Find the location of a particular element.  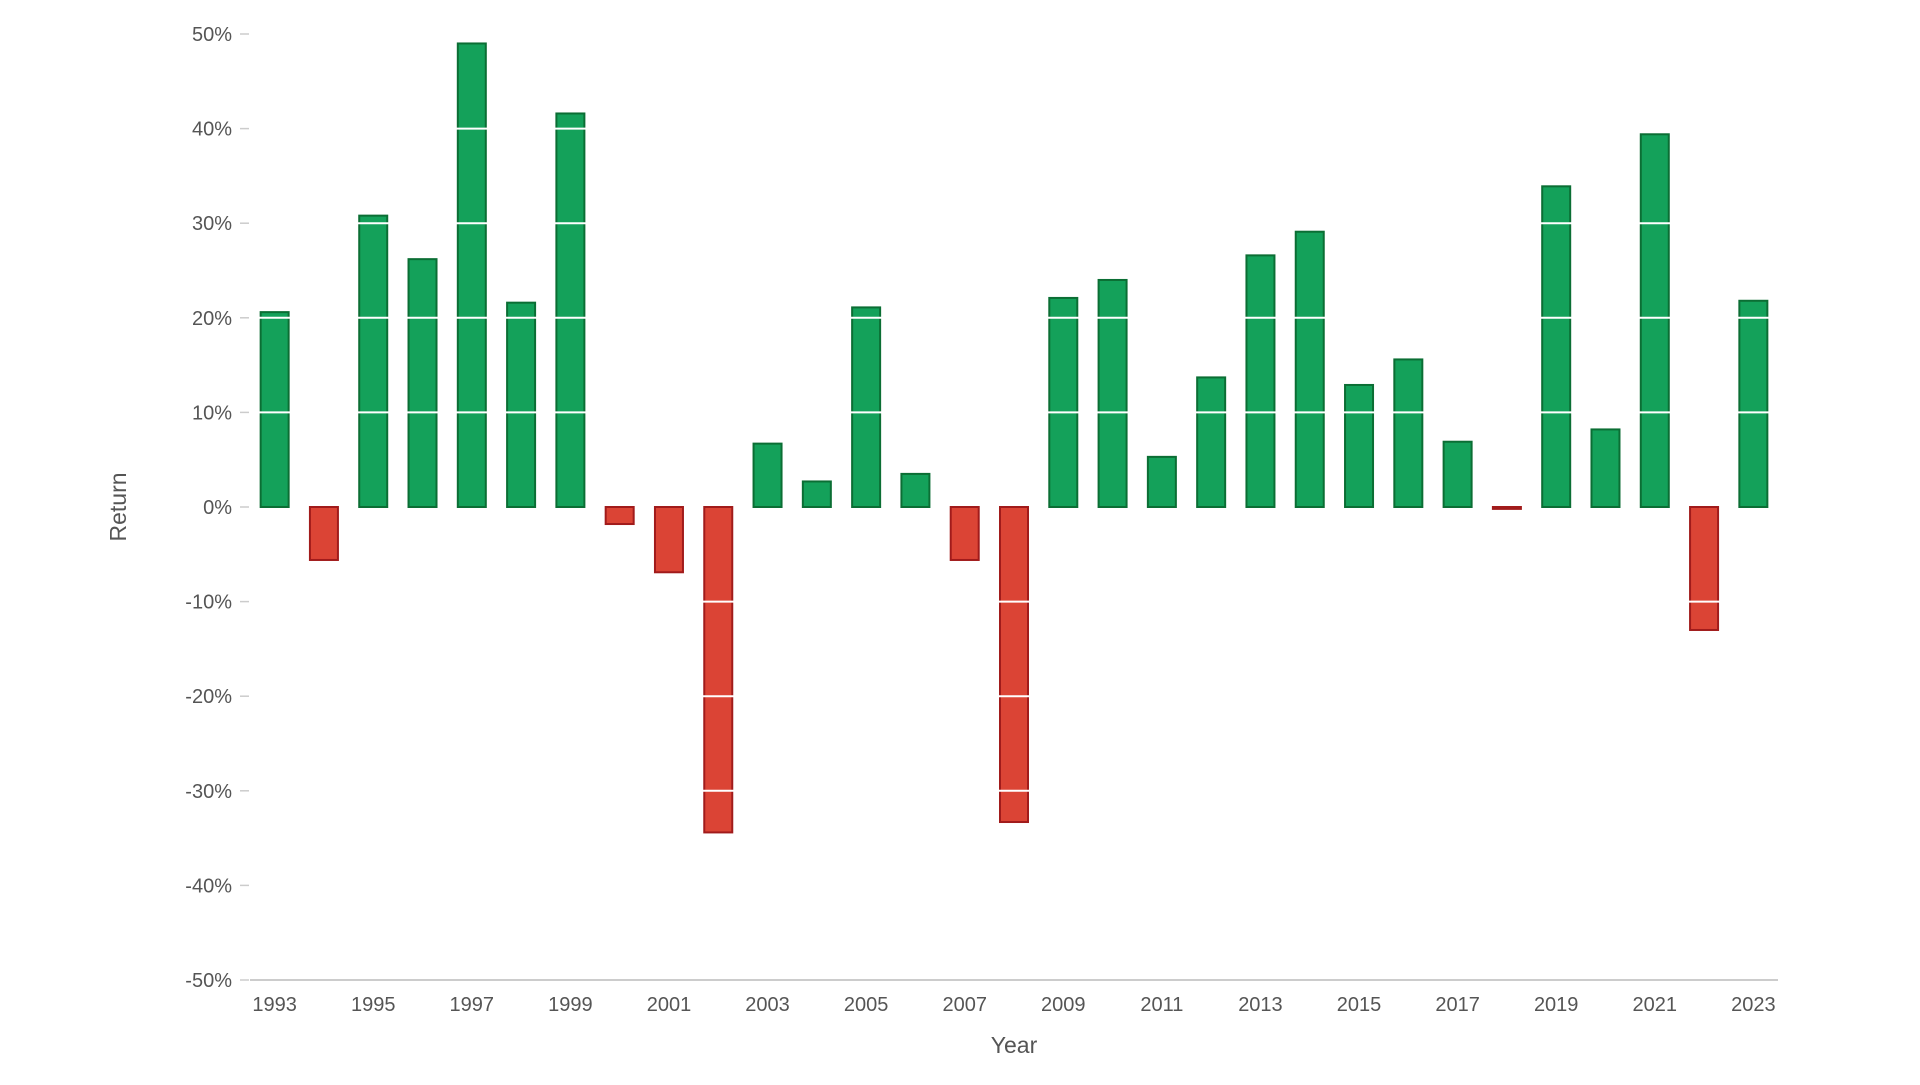

bar-2015 is located at coordinates (1359, 445).